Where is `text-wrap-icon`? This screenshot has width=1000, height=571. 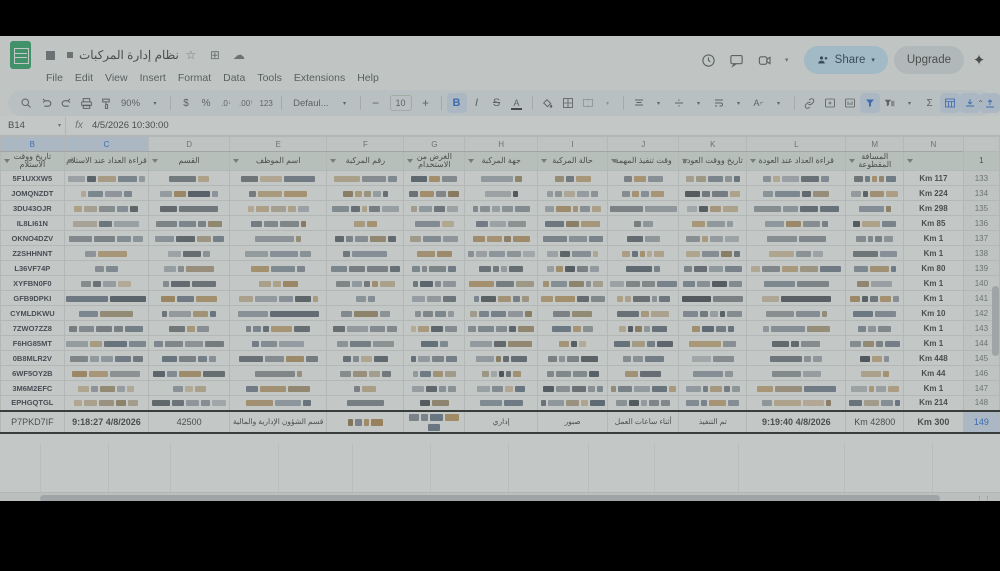
text-wrap-icon is located at coordinates (719, 103).